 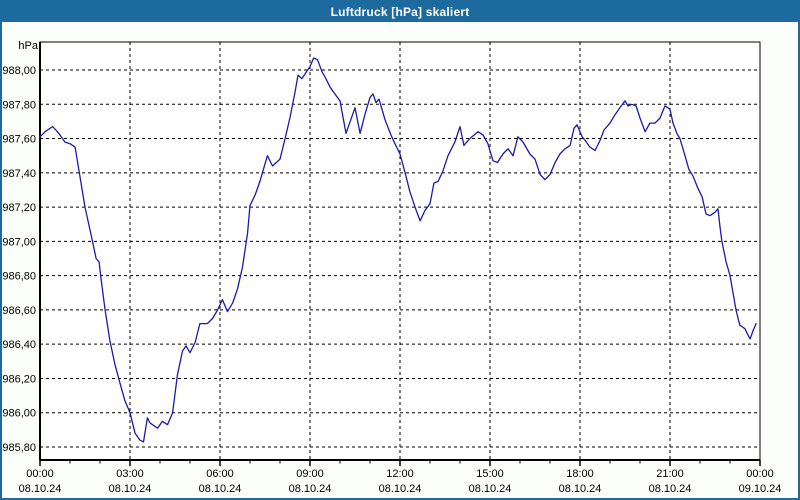 I want to click on y-tick-label: 986,80, so click(x=19, y=277).